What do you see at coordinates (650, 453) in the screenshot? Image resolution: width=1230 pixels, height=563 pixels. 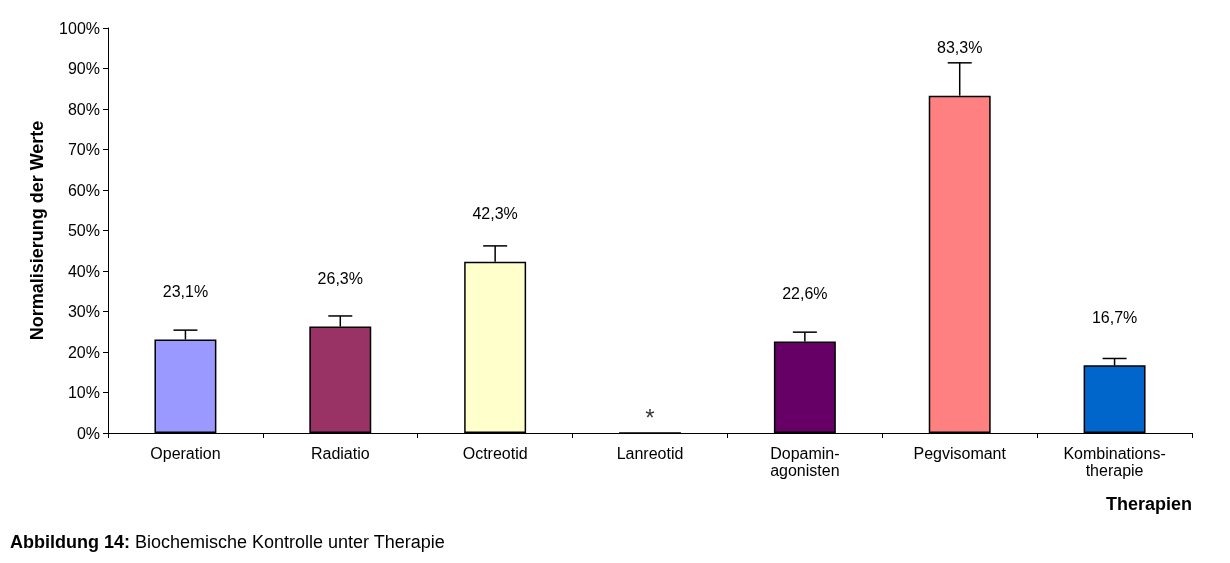 I see `x-tick-label: Lanreotid` at bounding box center [650, 453].